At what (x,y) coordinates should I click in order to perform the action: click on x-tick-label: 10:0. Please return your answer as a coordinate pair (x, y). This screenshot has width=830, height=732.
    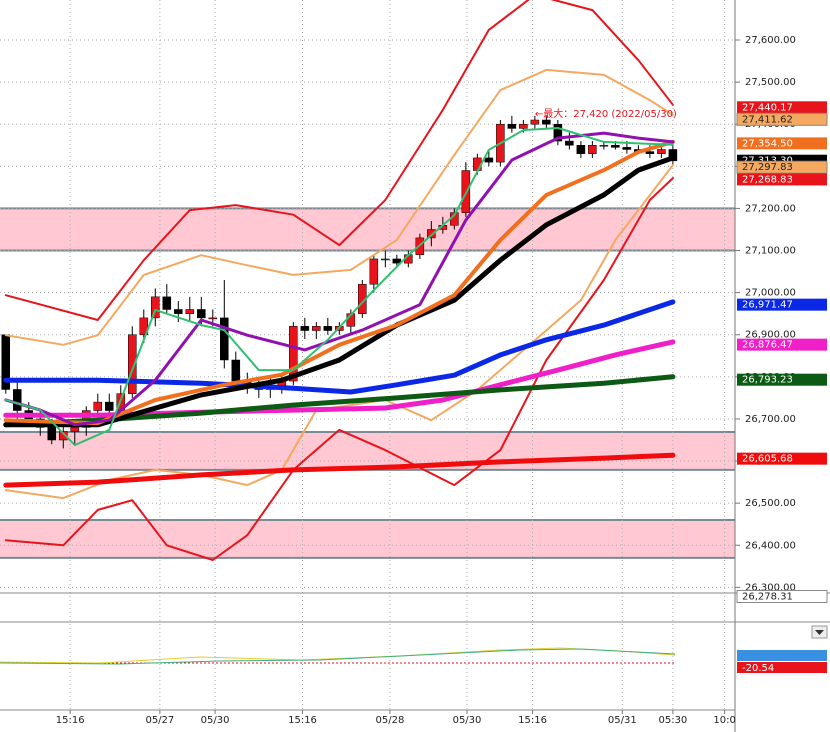
    Looking at the image, I should click on (724, 720).